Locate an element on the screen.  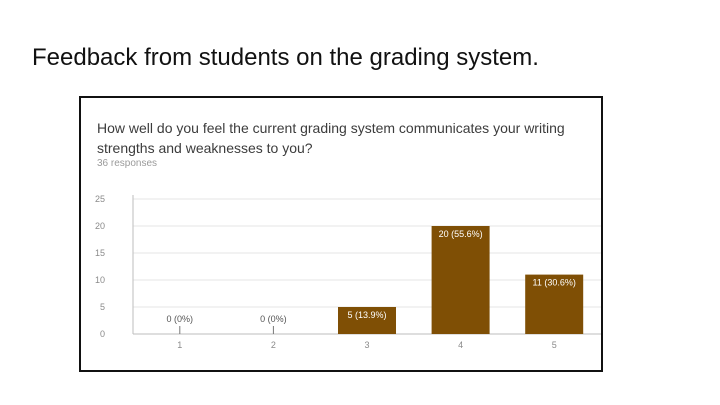
x-tick-label: 1 is located at coordinates (179, 345).